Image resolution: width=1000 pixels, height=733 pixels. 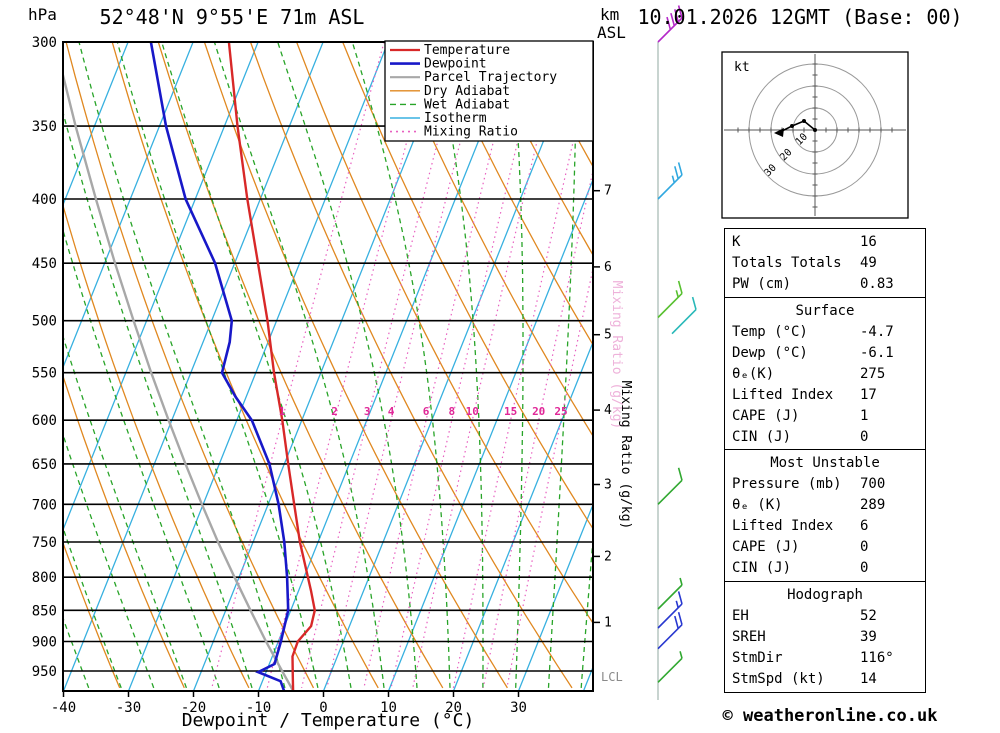 I want to click on x-tick-label: 20, so click(x=453, y=708).